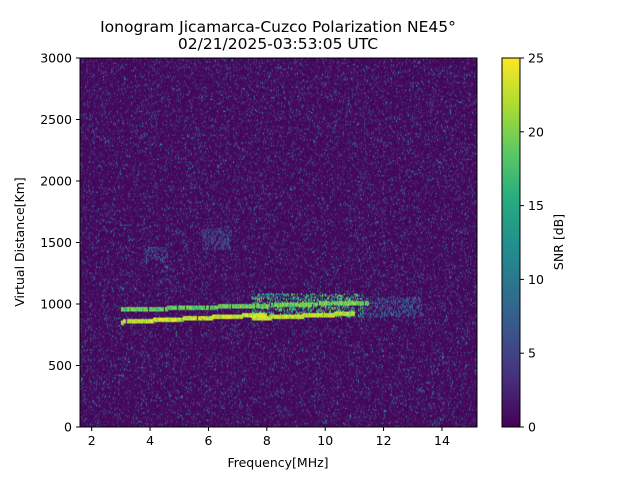 The height and width of the screenshot is (480, 640). What do you see at coordinates (56, 181) in the screenshot?
I see `y-tick-label: 2000` at bounding box center [56, 181].